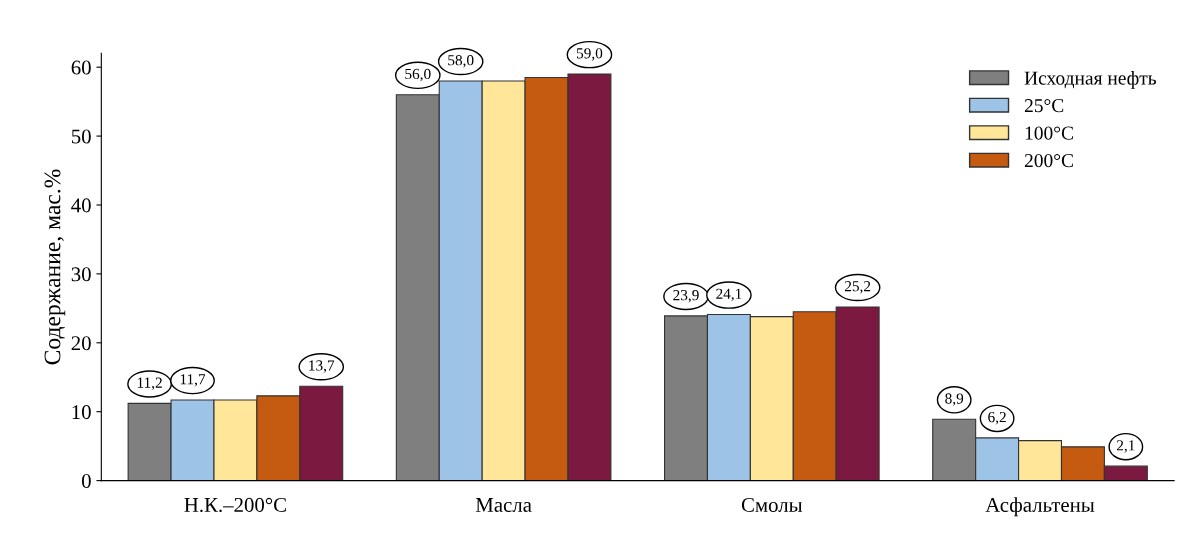  I want to click on y-tick-label: 10, so click(81, 412).